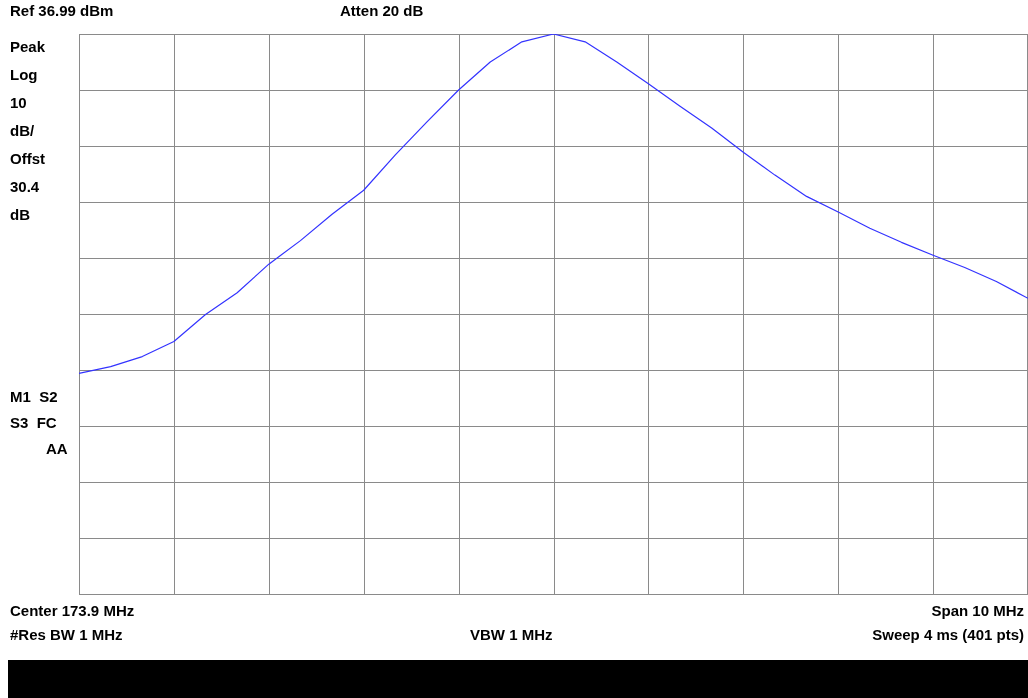  Describe the element at coordinates (62, 11) in the screenshot. I see `text: Ref 36.99 dBm` at that location.